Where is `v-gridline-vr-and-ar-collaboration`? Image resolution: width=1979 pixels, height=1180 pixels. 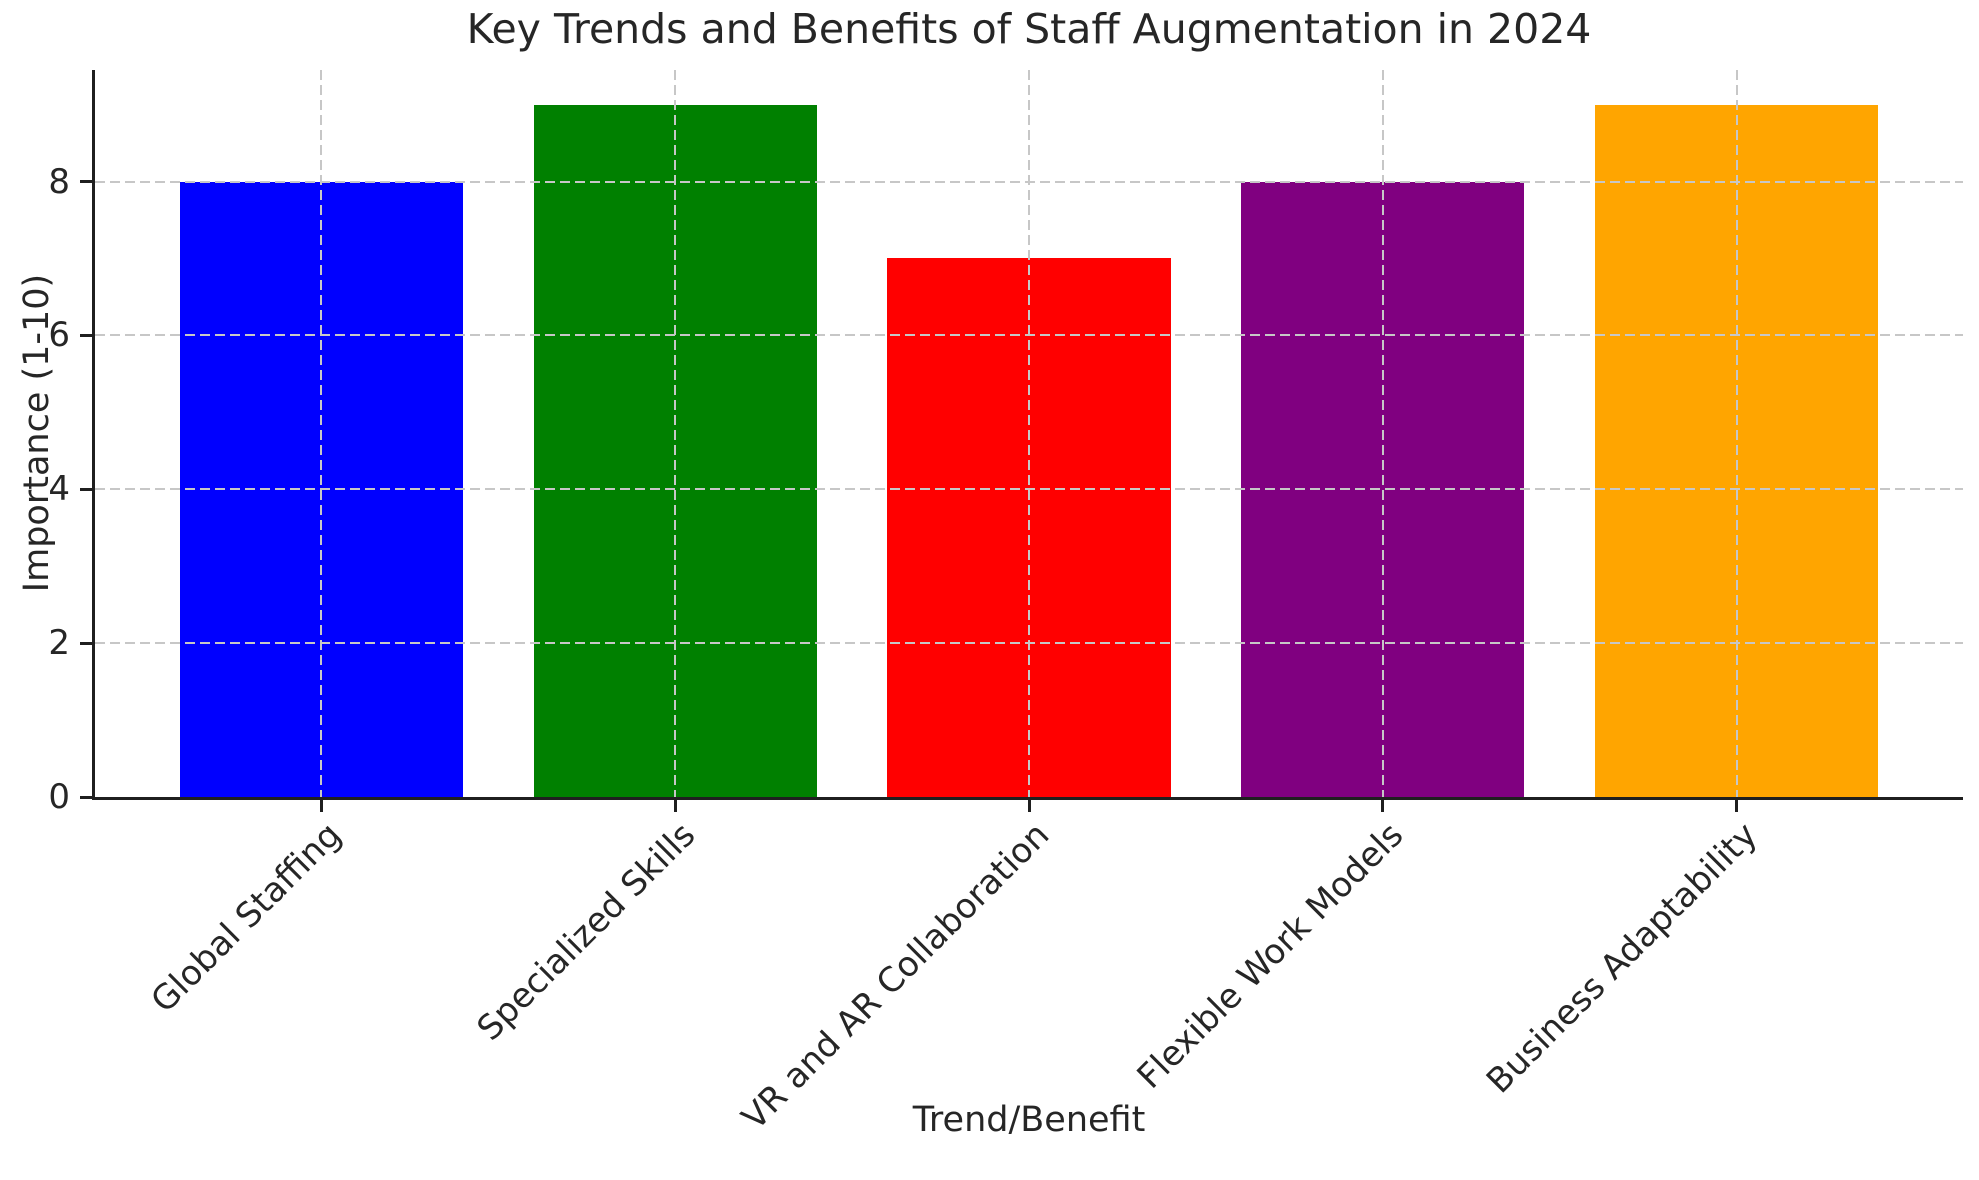
v-gridline-vr-and-ar-collaboration is located at coordinates (1029, 433).